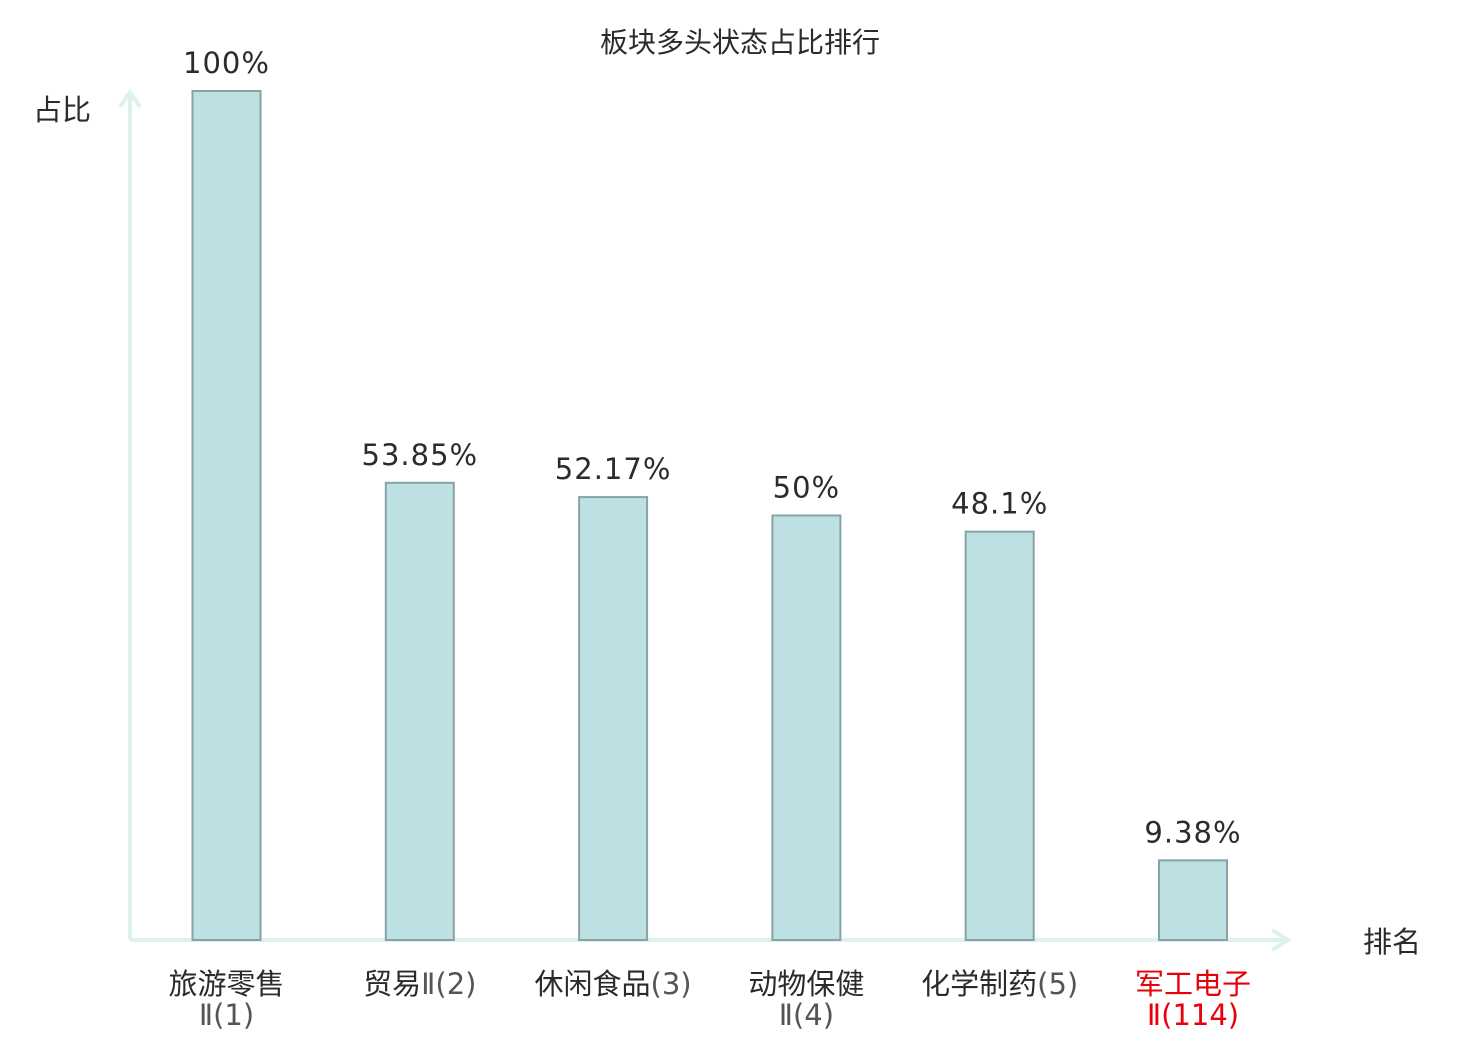 The width and height of the screenshot is (1480, 1044). I want to click on x-tick-rank: (3), so click(671, 984).